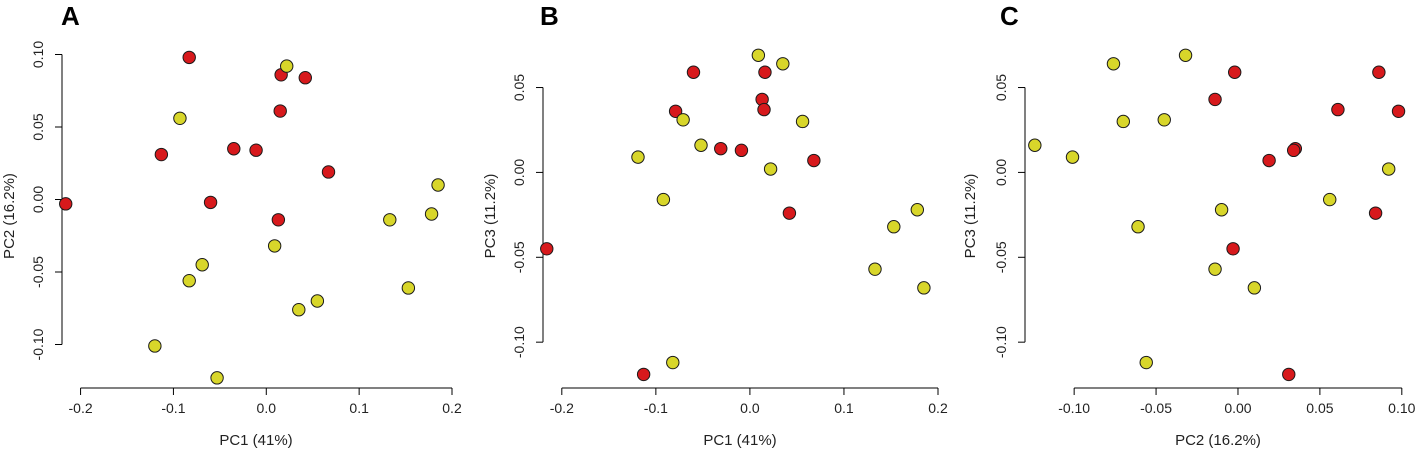  What do you see at coordinates (81, 408) in the screenshot?
I see `panel-a-x-tick-label: -0.2` at bounding box center [81, 408].